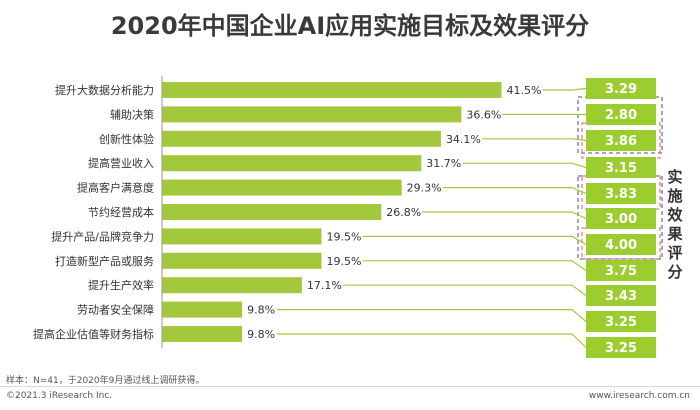 The width and height of the screenshot is (700, 410). Describe the element at coordinates (324, 285) in the screenshot. I see `value-label: 17.1%` at that location.